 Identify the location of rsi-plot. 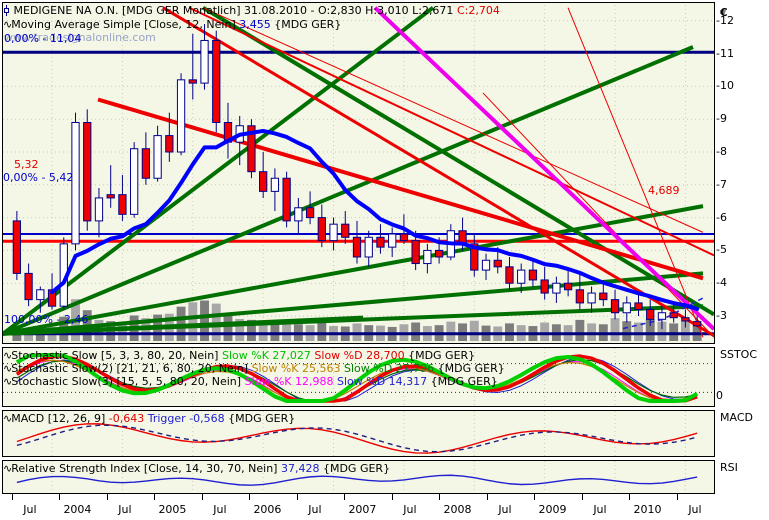
(358, 477).